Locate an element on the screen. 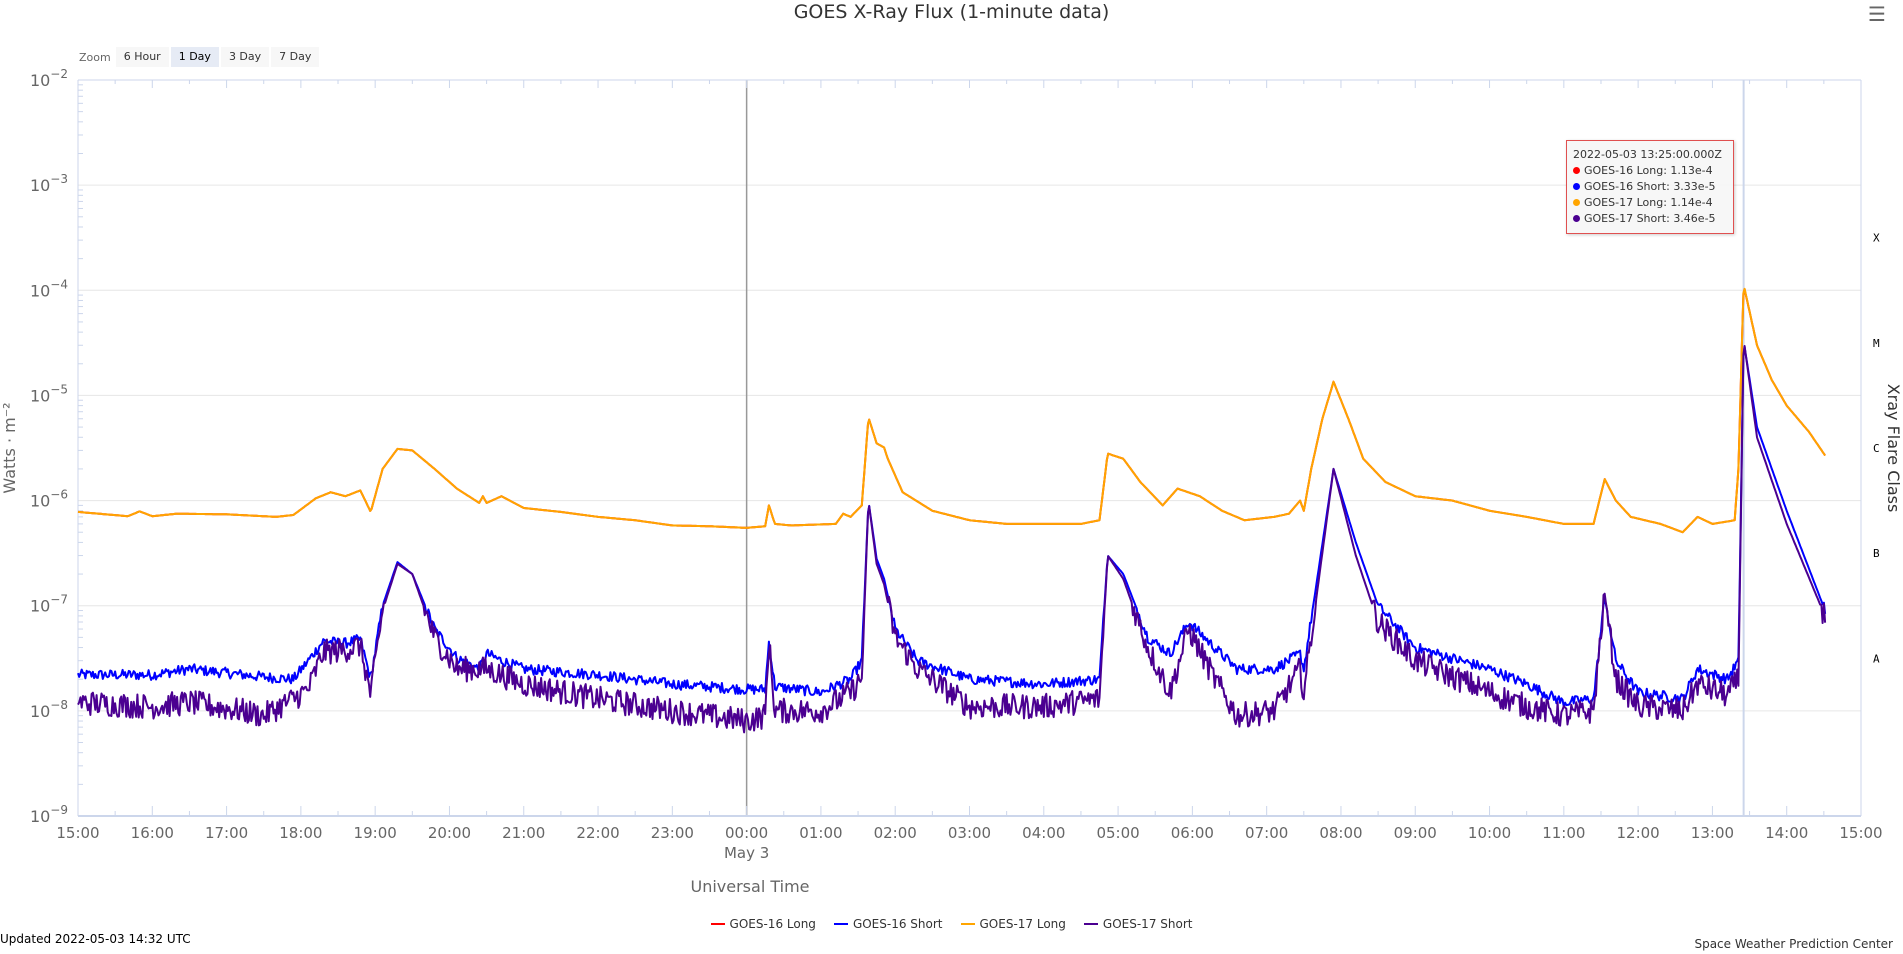  zoom-1-day-button: 1 Day is located at coordinates (194, 57).